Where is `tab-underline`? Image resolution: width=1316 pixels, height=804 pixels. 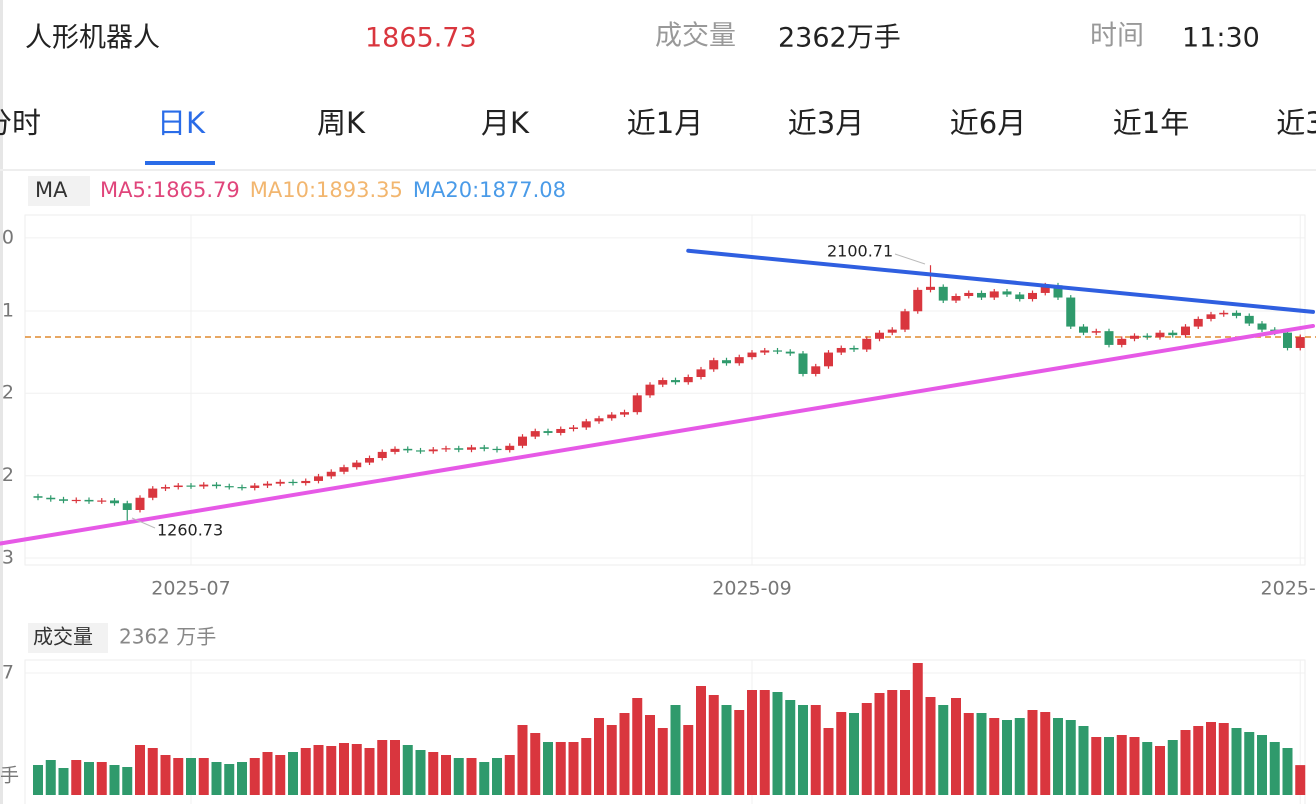 tab-underline is located at coordinates (180, 163).